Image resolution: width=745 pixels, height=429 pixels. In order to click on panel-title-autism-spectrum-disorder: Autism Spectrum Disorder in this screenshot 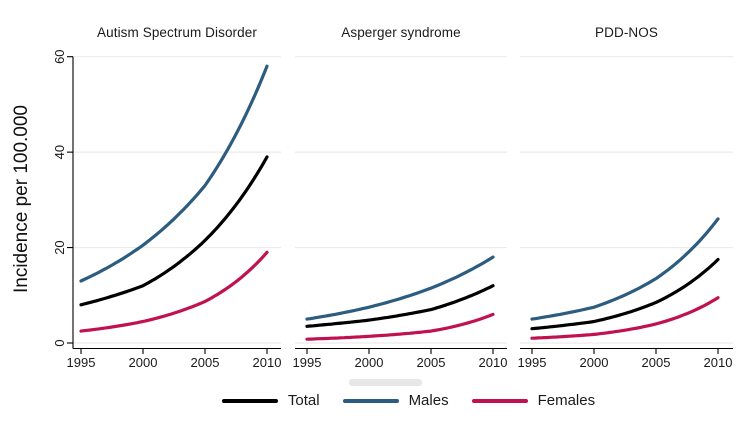, I will do `click(177, 32)`.